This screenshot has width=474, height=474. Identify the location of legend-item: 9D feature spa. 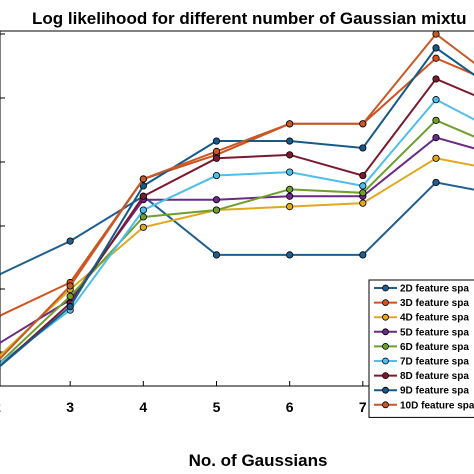
(421, 391).